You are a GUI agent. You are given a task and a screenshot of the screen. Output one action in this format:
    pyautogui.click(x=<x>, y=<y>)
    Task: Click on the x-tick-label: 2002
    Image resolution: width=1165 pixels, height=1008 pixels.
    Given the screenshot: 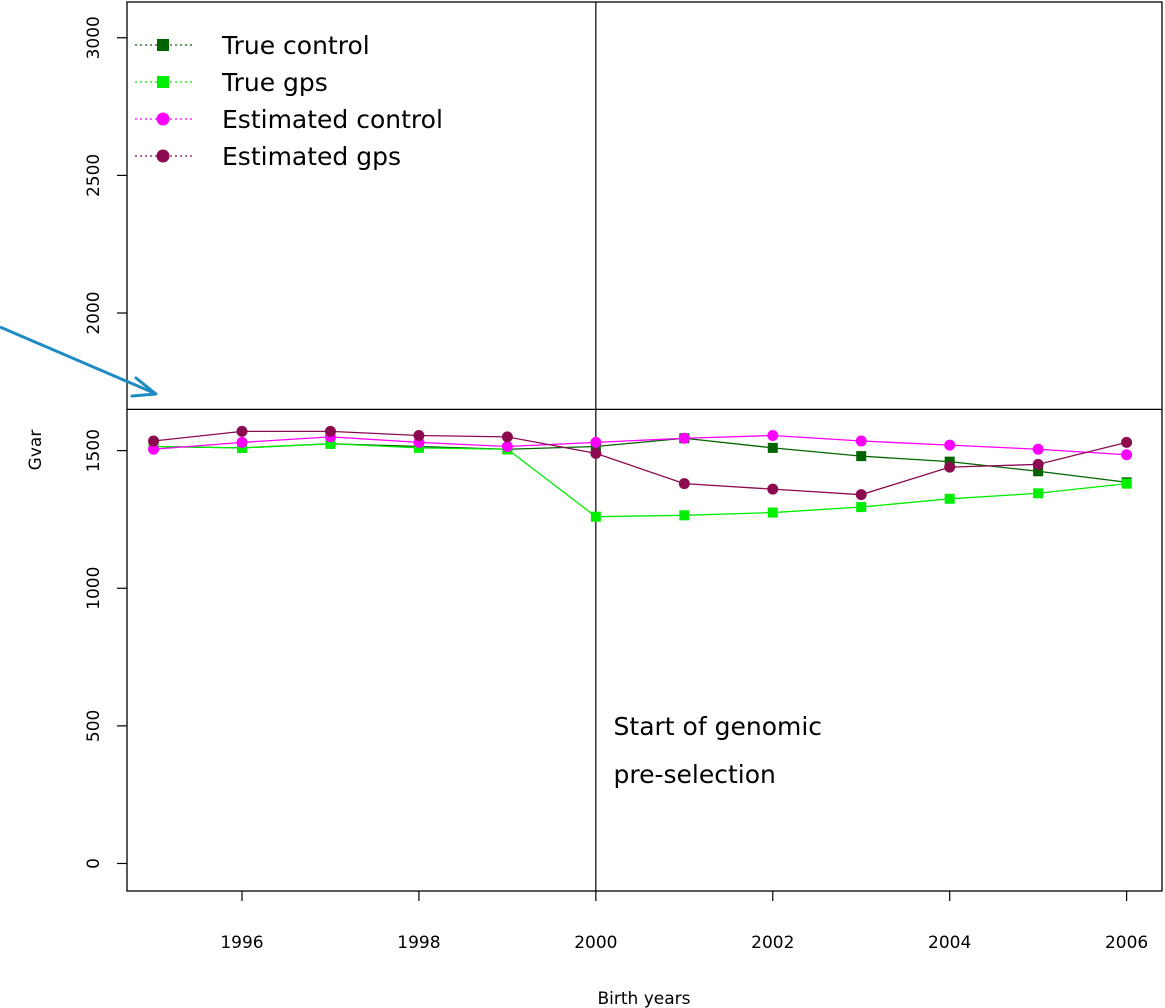 What is the action you would take?
    pyautogui.click(x=772, y=943)
    